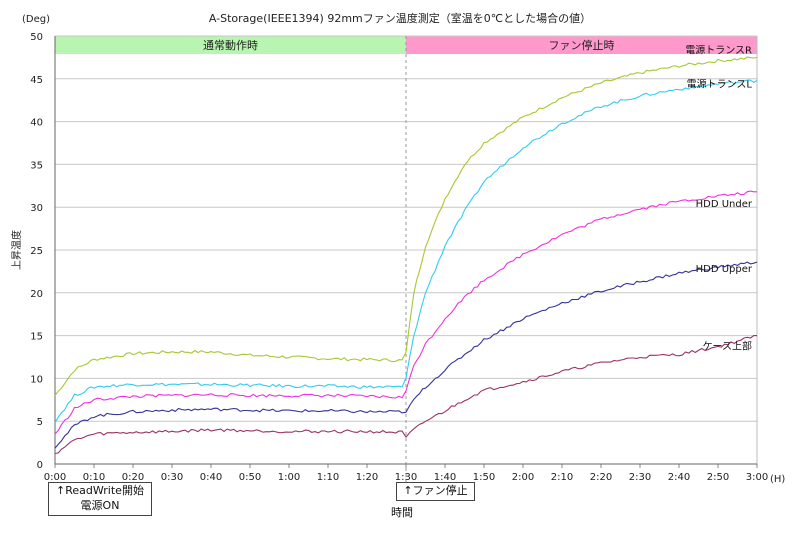  Describe the element at coordinates (328, 477) in the screenshot. I see `x-tick-label-7: 1:10` at that location.